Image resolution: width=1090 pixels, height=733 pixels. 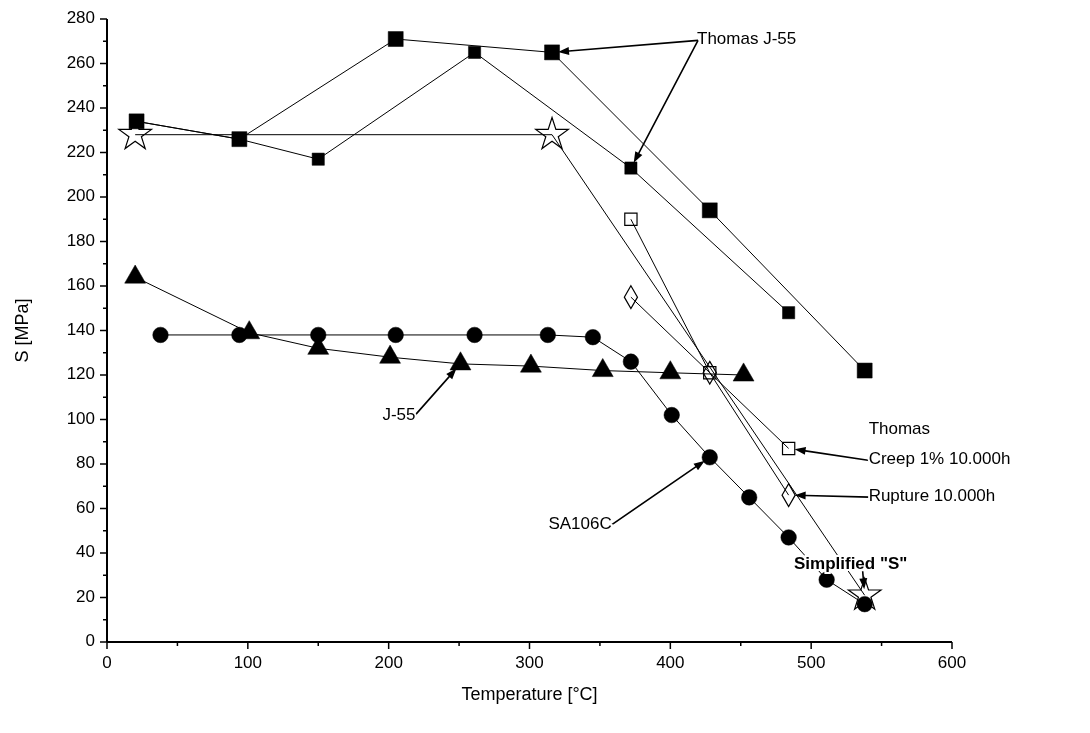 What do you see at coordinates (388, 662) in the screenshot?
I see `x-tick-label: 200` at bounding box center [388, 662].